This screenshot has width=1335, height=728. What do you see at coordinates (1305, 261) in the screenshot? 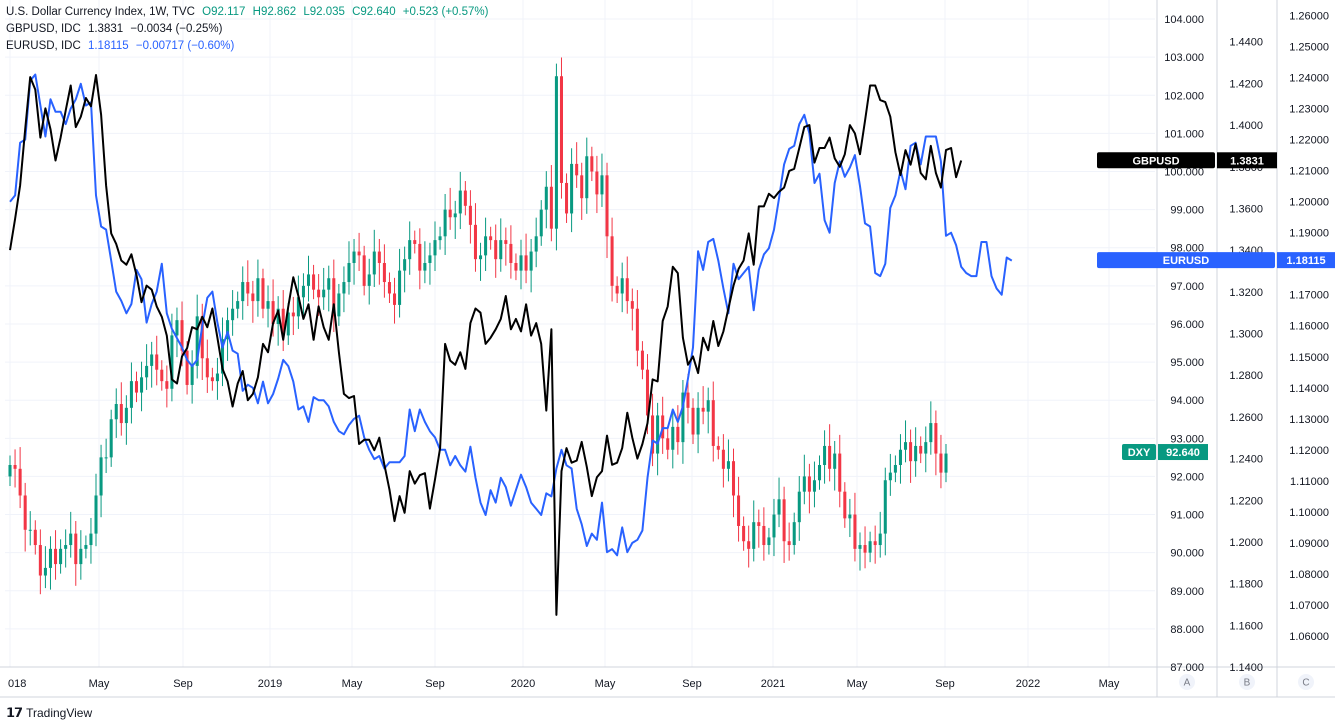
I see `svg-text: 1.18115` at bounding box center [1305, 261].